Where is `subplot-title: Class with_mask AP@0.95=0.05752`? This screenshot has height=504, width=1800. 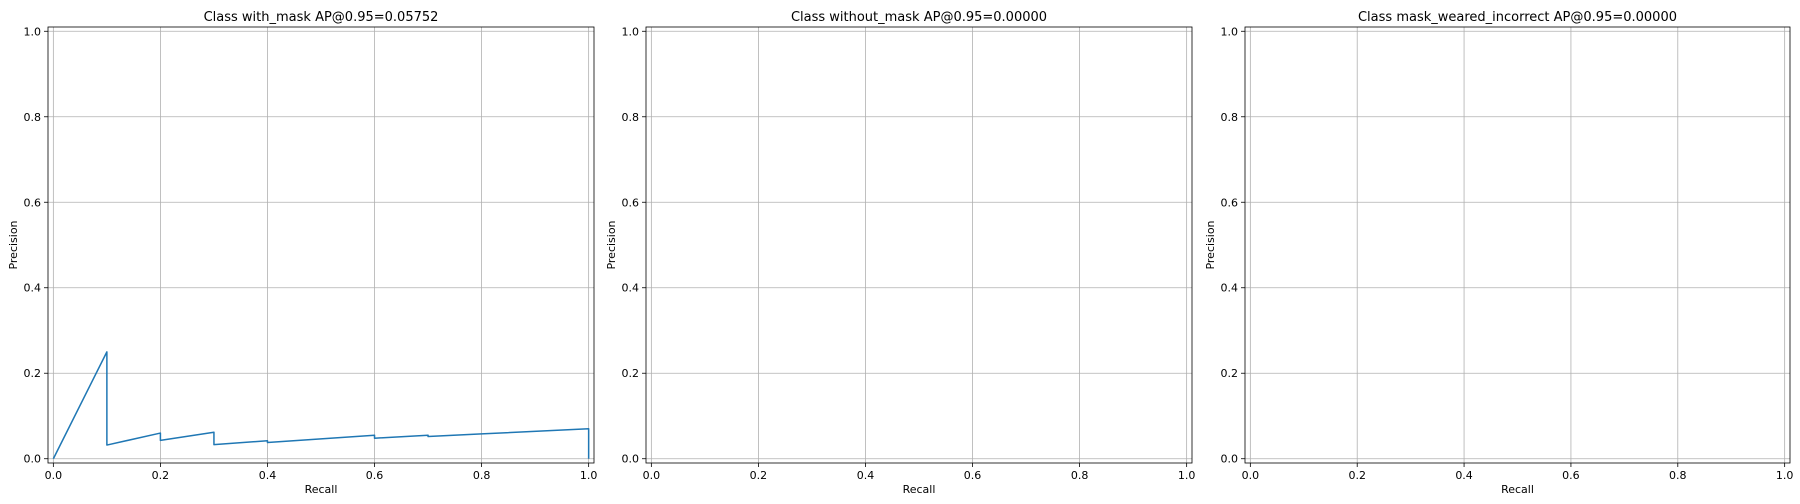 subplot-title: Class with_mask AP@0.95=0.05752 is located at coordinates (321, 17).